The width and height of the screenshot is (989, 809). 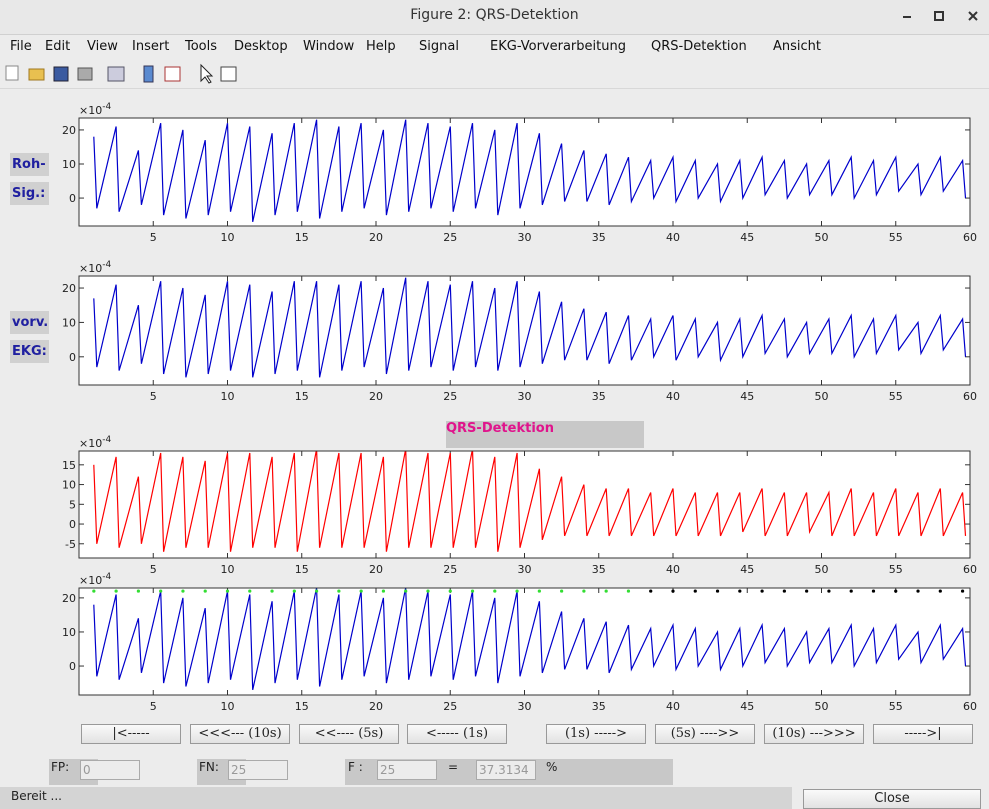 What do you see at coordinates (596, 734) in the screenshot?
I see `nav-button: (1s) ----->` at bounding box center [596, 734].